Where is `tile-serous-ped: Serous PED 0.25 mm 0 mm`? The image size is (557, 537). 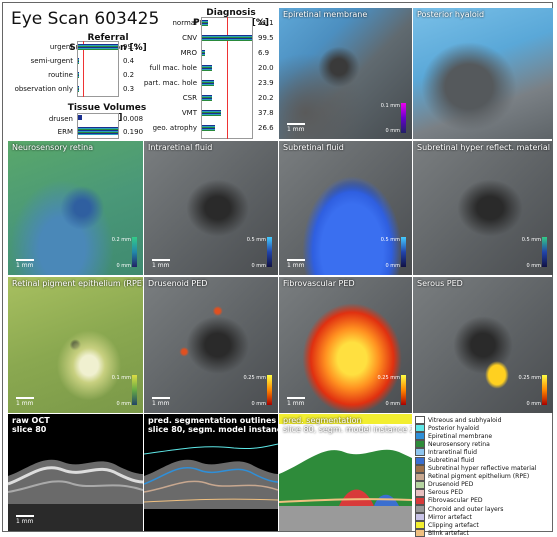
tile-serous-ped: Serous PED 0.25 mm 0 mm is located at coordinates (483, 345).